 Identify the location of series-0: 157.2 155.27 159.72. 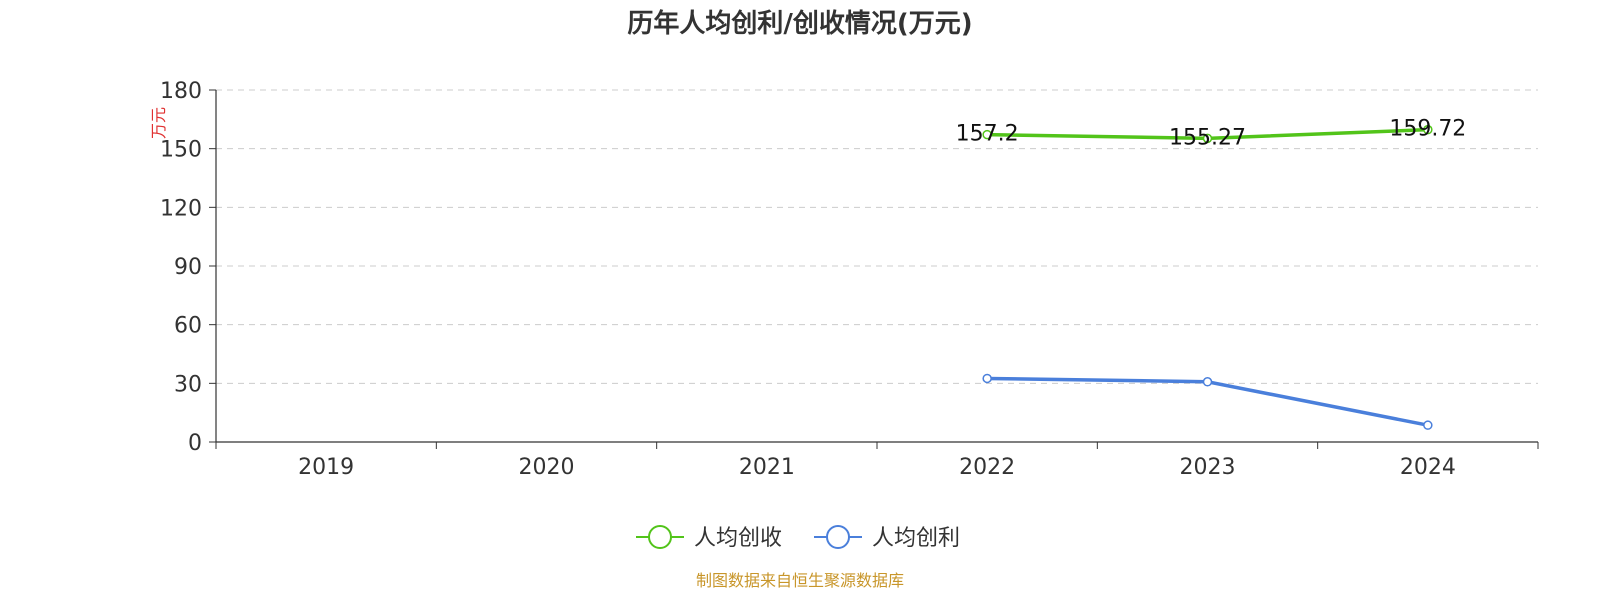
(1211, 134).